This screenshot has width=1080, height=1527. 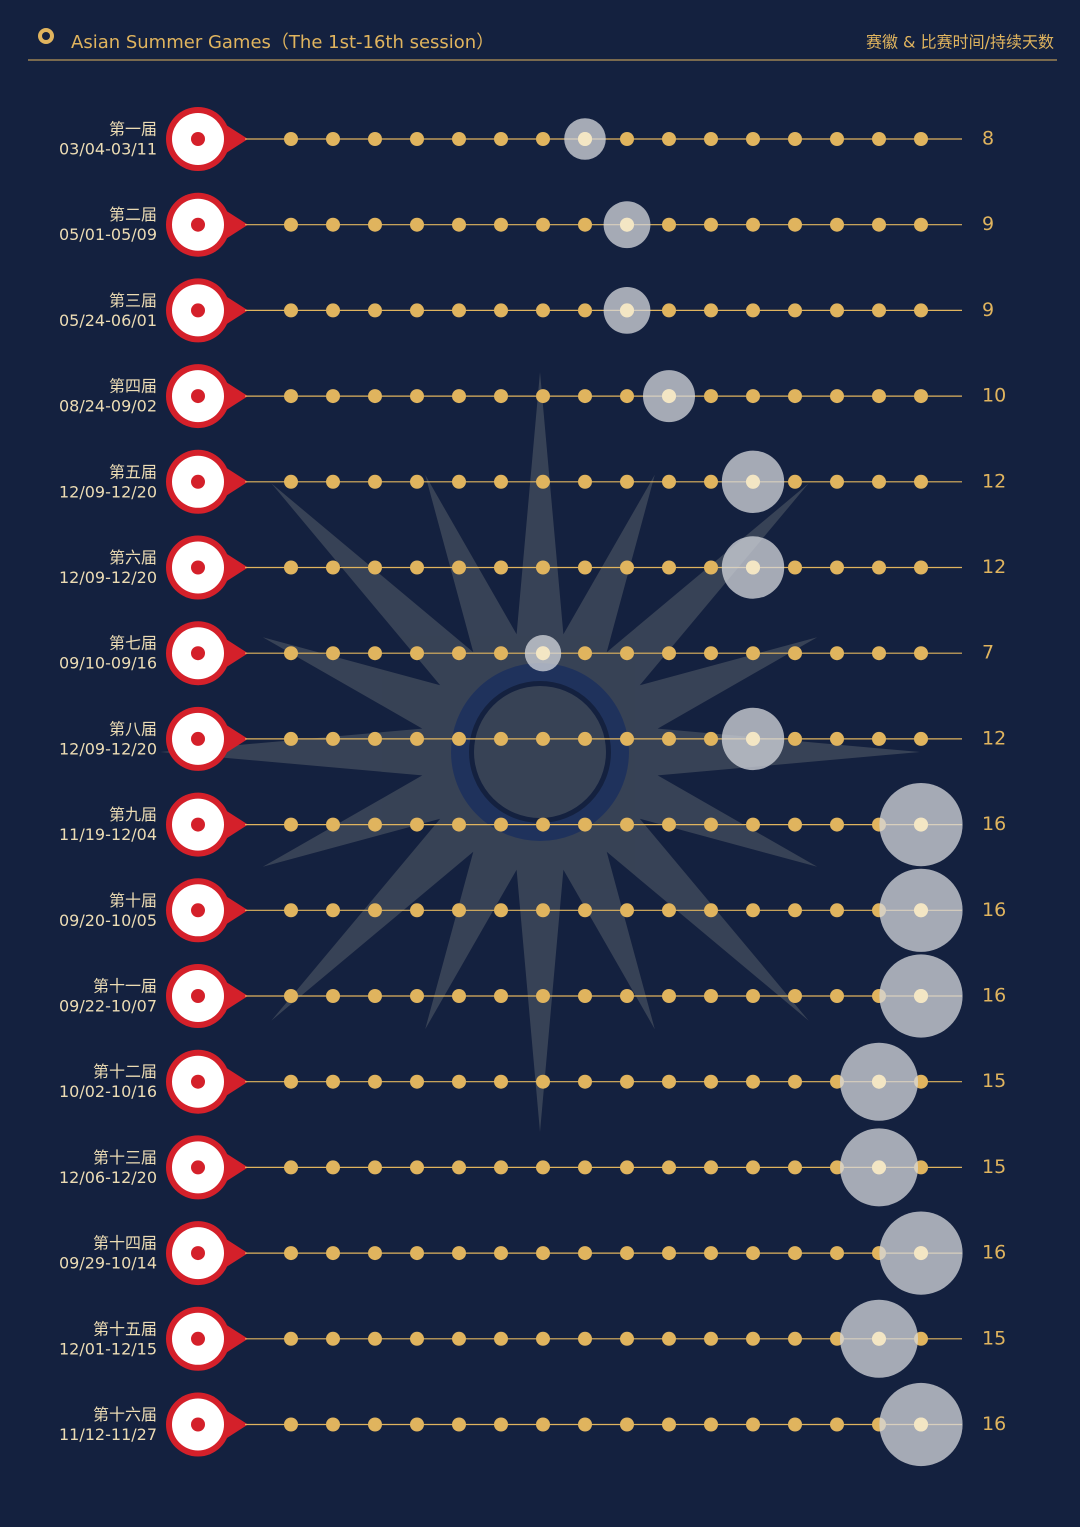 What do you see at coordinates (133, 557) in the screenshot?
I see `session-label: 第六届` at bounding box center [133, 557].